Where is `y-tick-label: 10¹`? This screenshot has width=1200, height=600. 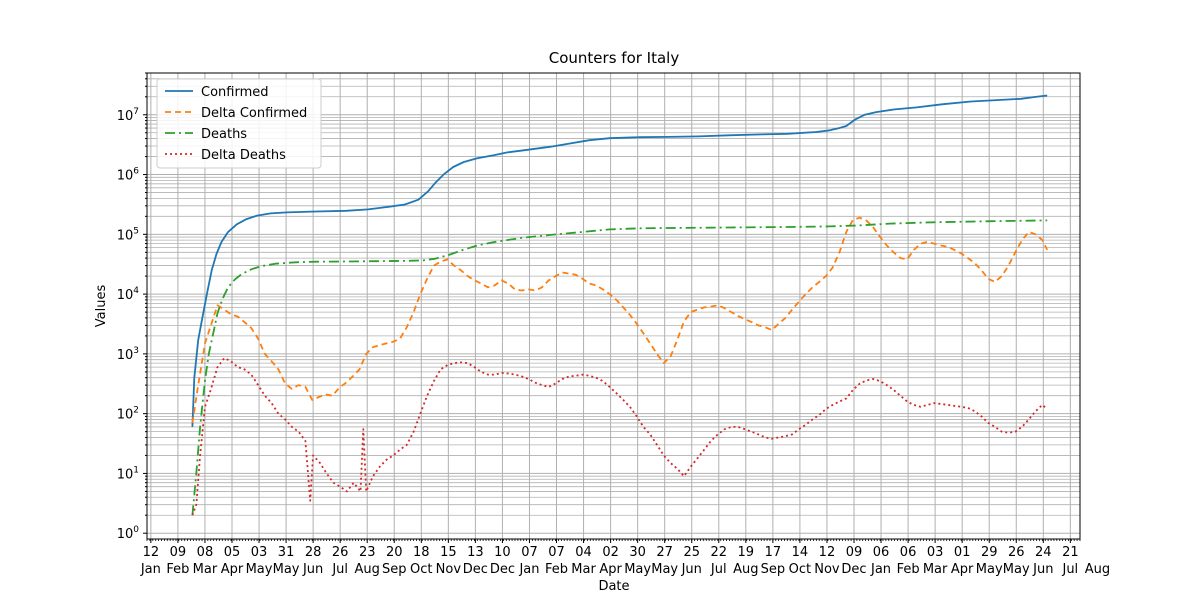 y-tick-label: 10¹ is located at coordinates (128, 473).